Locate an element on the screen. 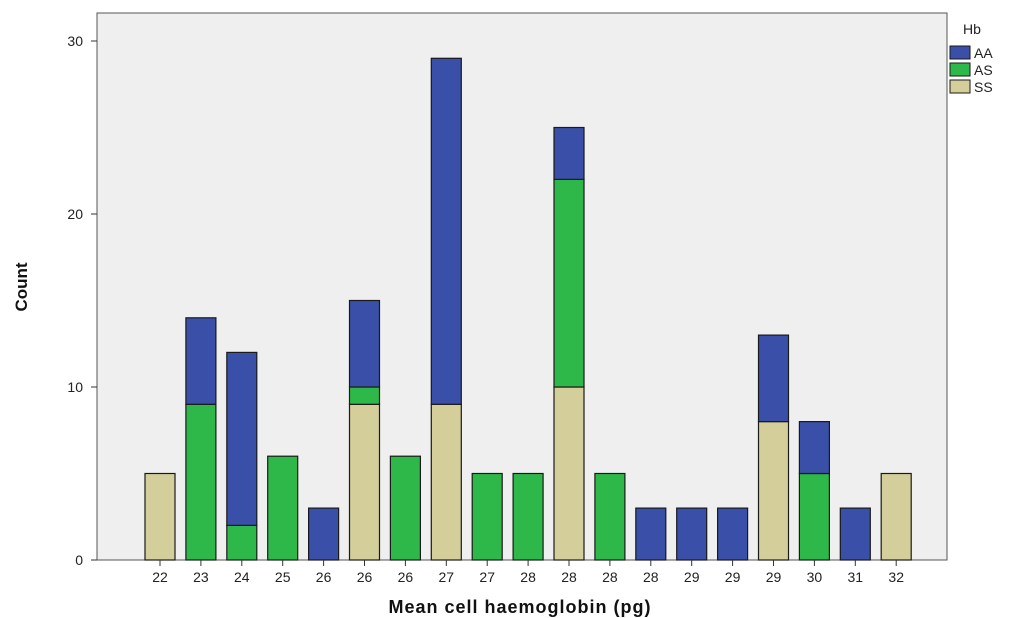 The height and width of the screenshot is (618, 1009). x-axis: 22 23 24 25 26 26 26 27 27 28 28 28 28 29 29 29 30 31 32 is located at coordinates (528, 572).